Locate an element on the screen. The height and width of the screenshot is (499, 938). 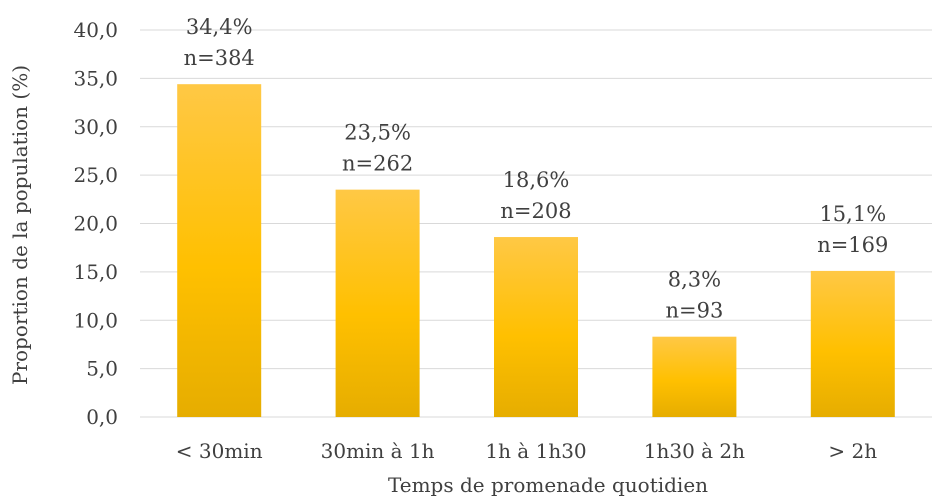
x-axis-title: Temps de promenade quotidien is located at coordinates (548, 485).